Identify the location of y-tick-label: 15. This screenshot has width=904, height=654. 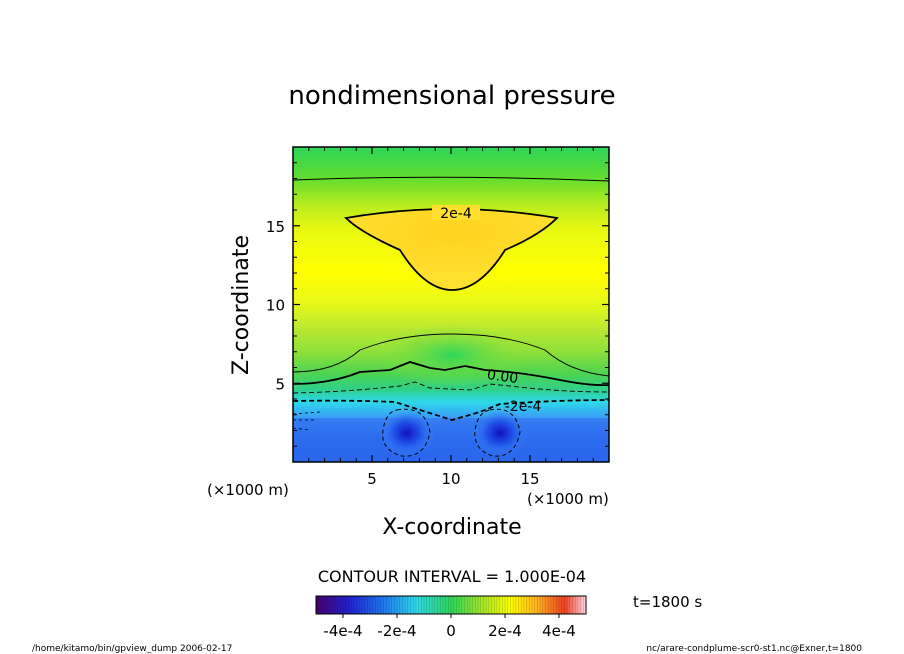
(275, 227).